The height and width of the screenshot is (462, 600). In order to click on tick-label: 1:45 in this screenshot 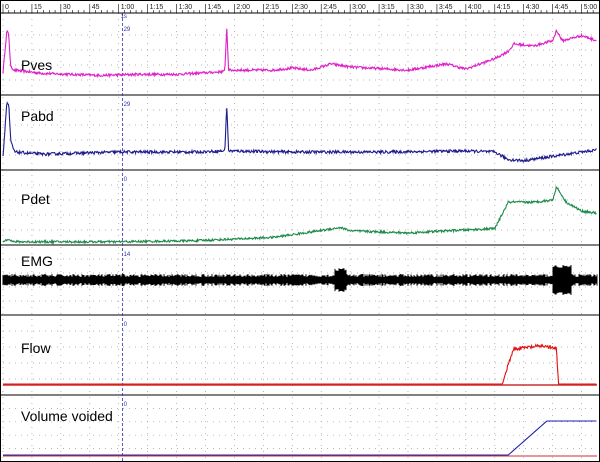, I will do `click(215, 7)`.